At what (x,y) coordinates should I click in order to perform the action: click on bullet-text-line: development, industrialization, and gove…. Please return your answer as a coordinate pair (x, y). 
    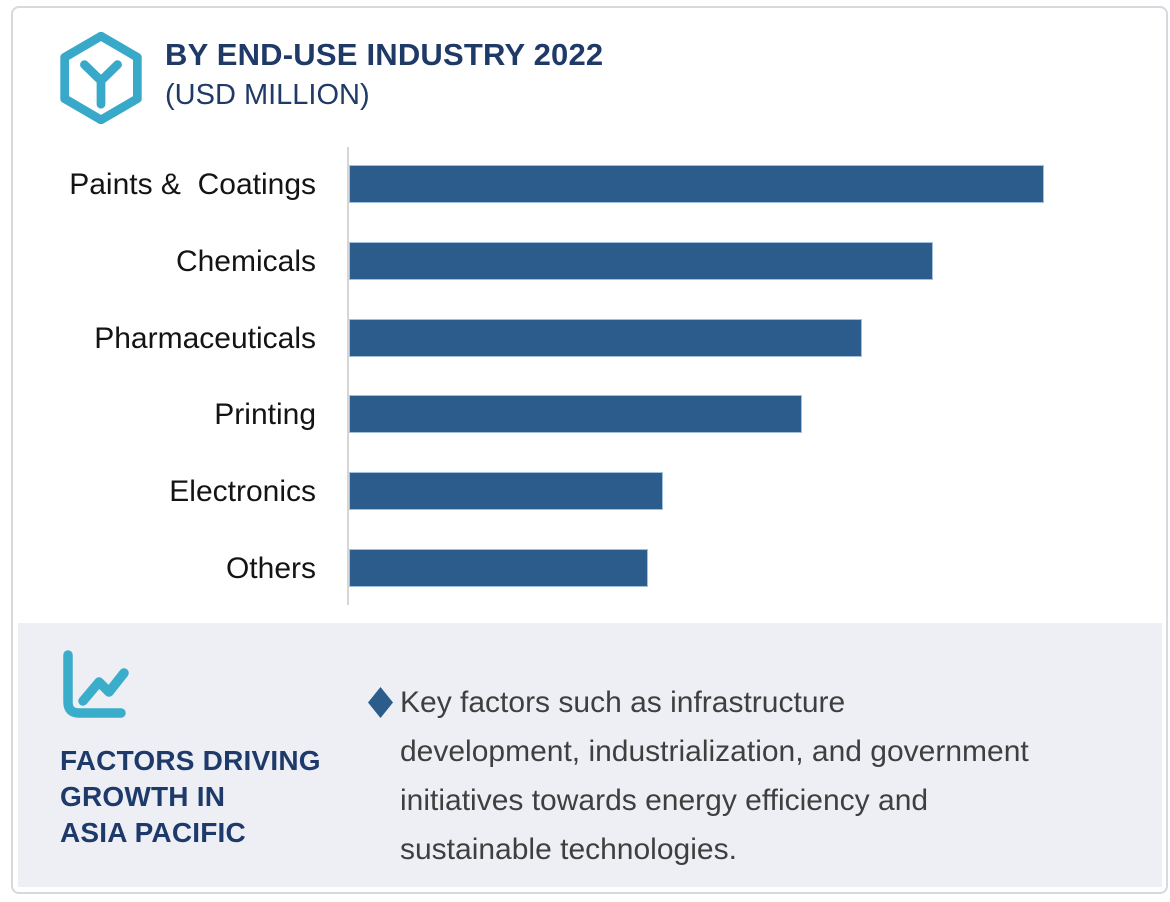
    Looking at the image, I should click on (714, 751).